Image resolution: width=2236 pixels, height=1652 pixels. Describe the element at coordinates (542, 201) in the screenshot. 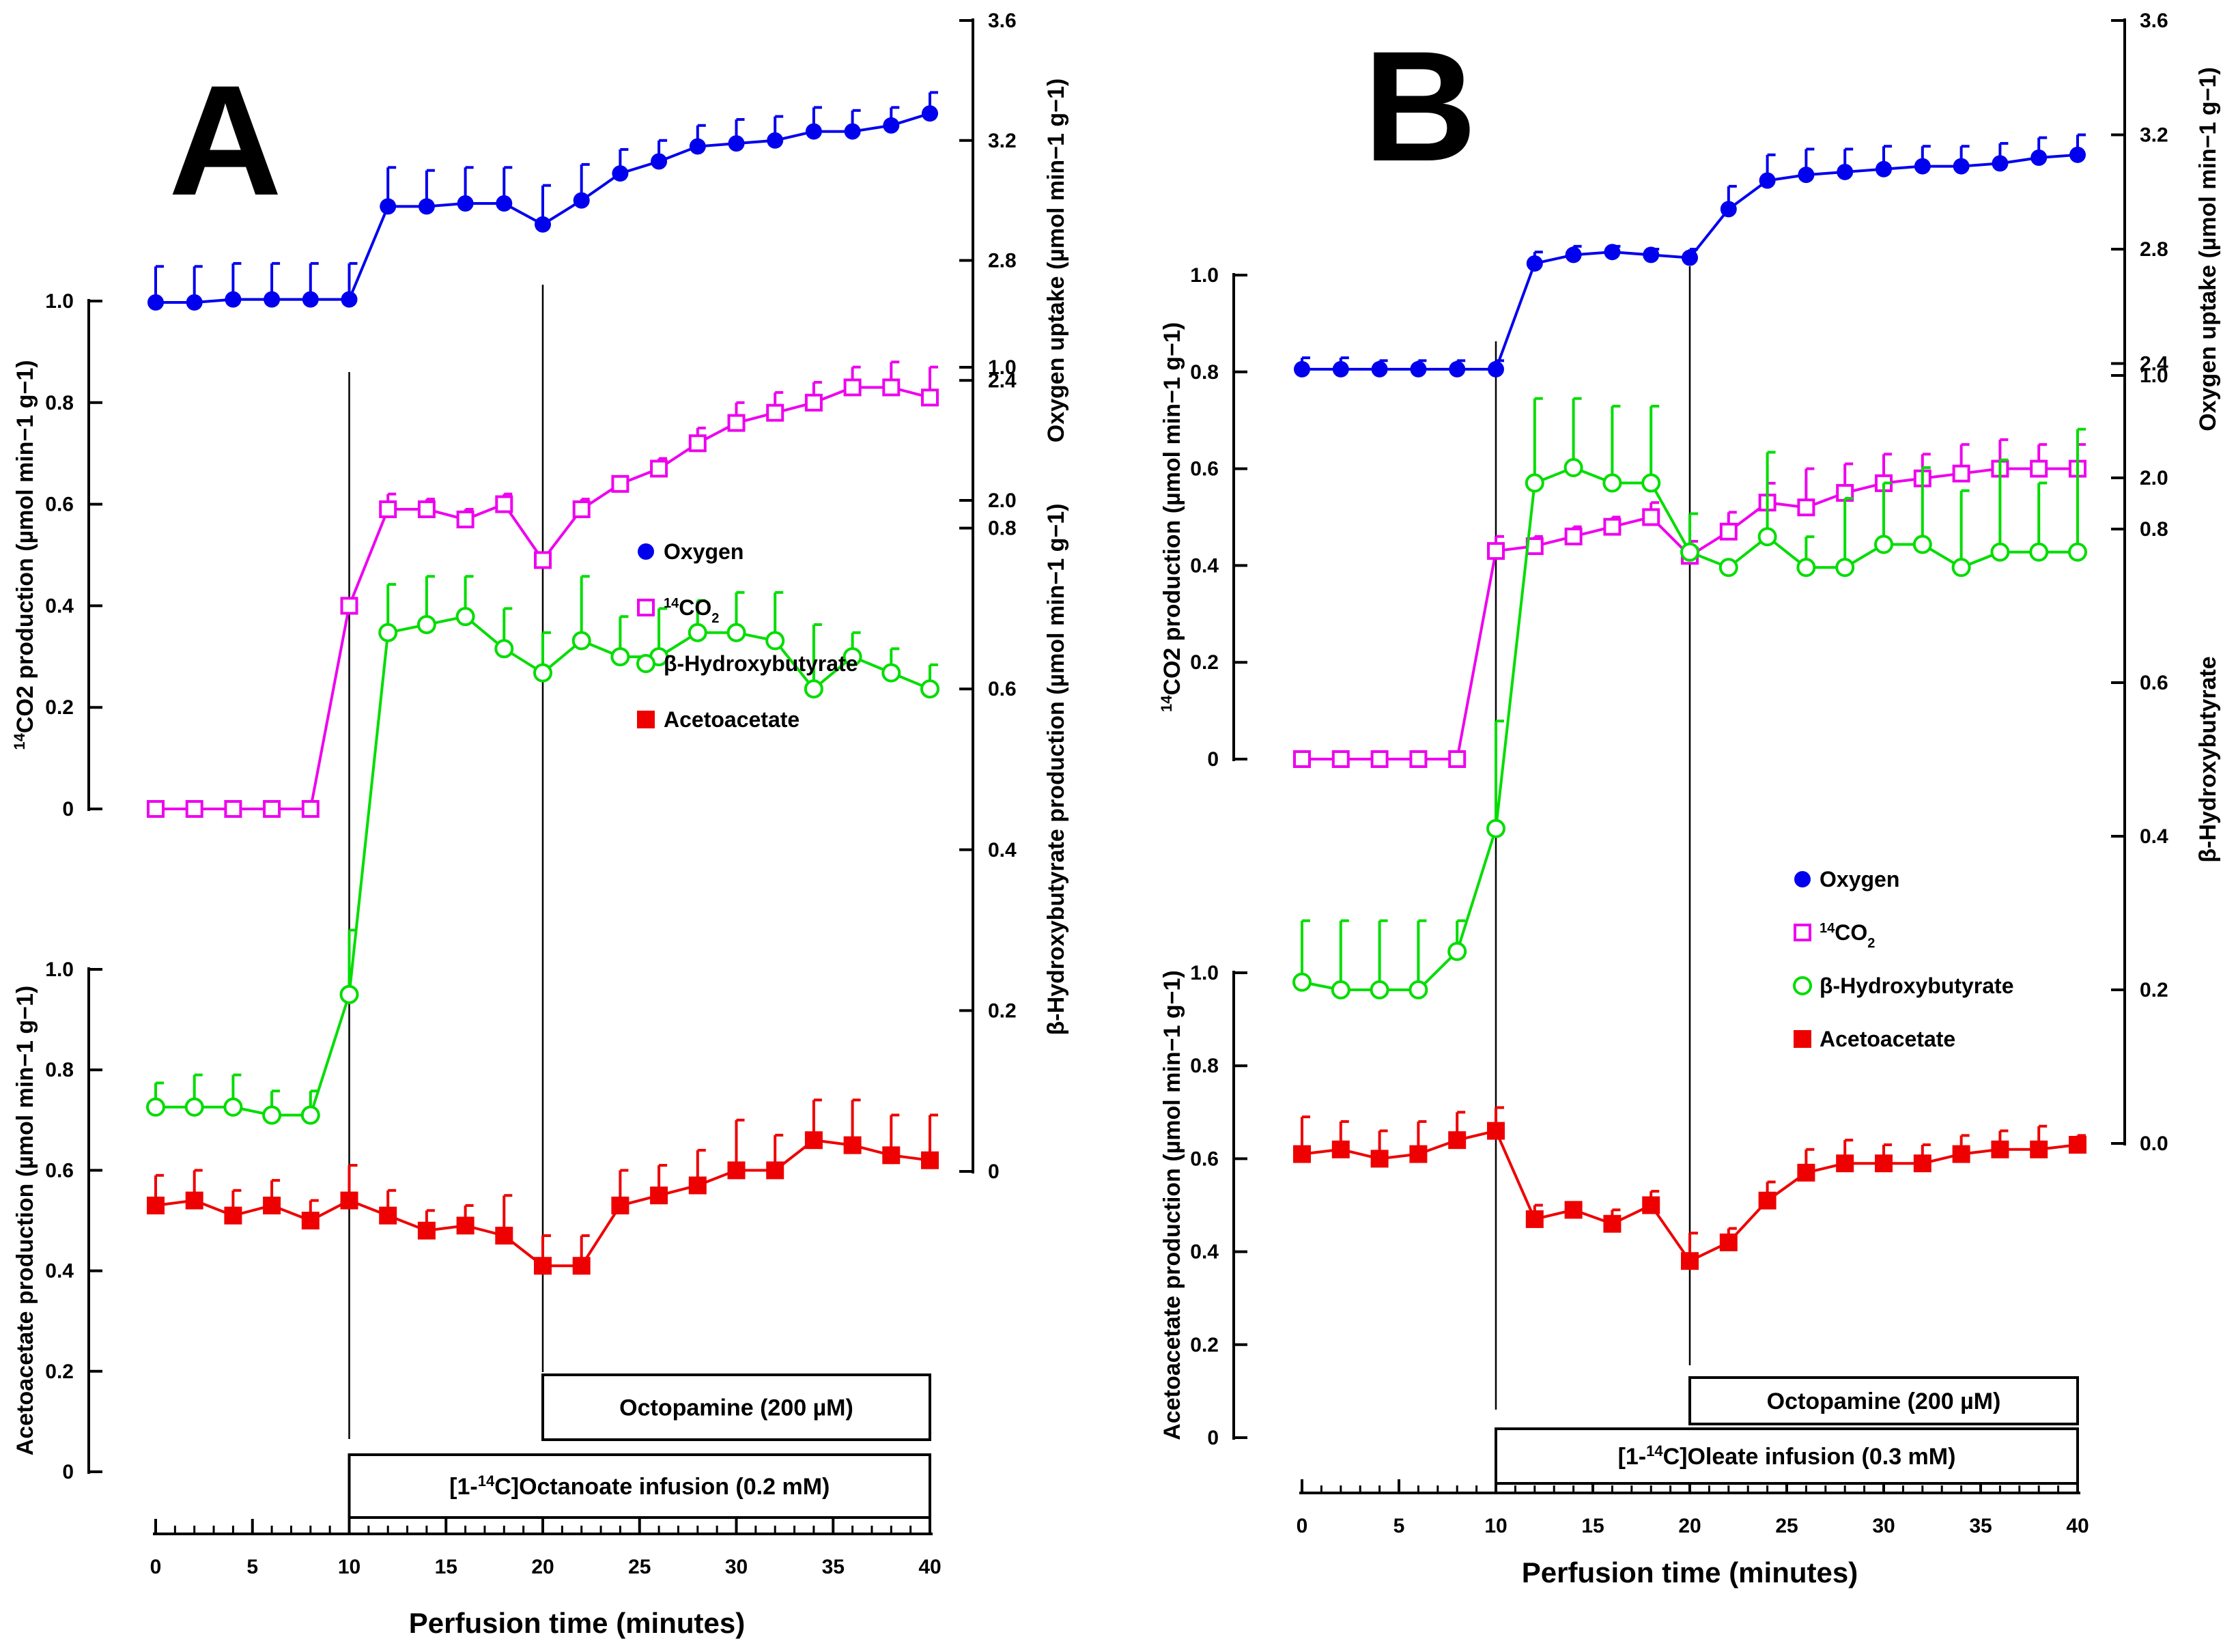

I see `series-oxygen` at that location.